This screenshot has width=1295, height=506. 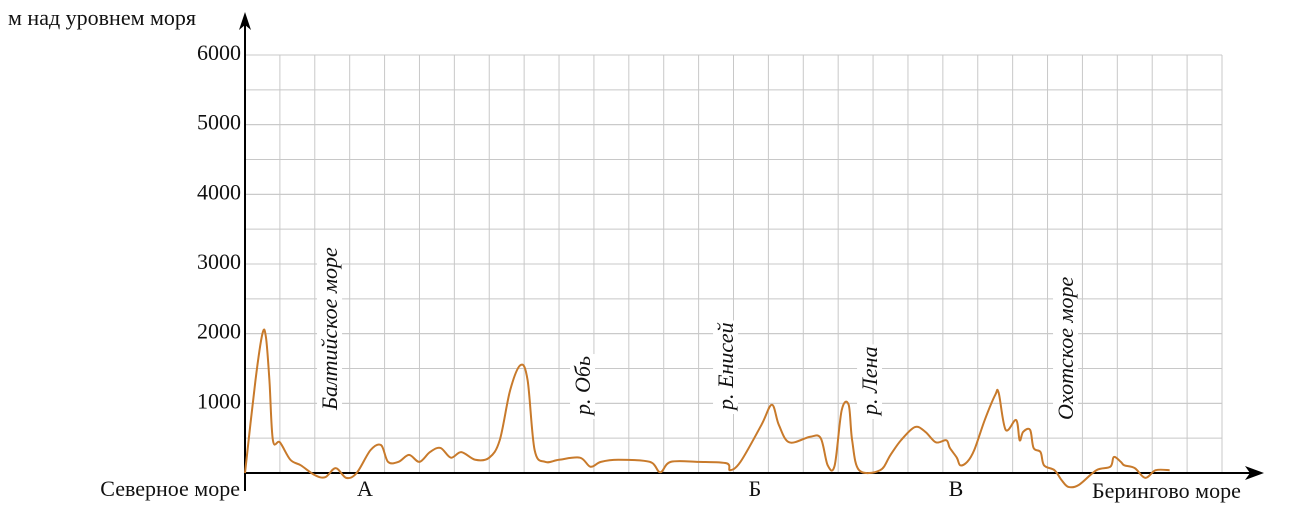 I want to click on y-tick-label: 6000, so click(x=219, y=52).